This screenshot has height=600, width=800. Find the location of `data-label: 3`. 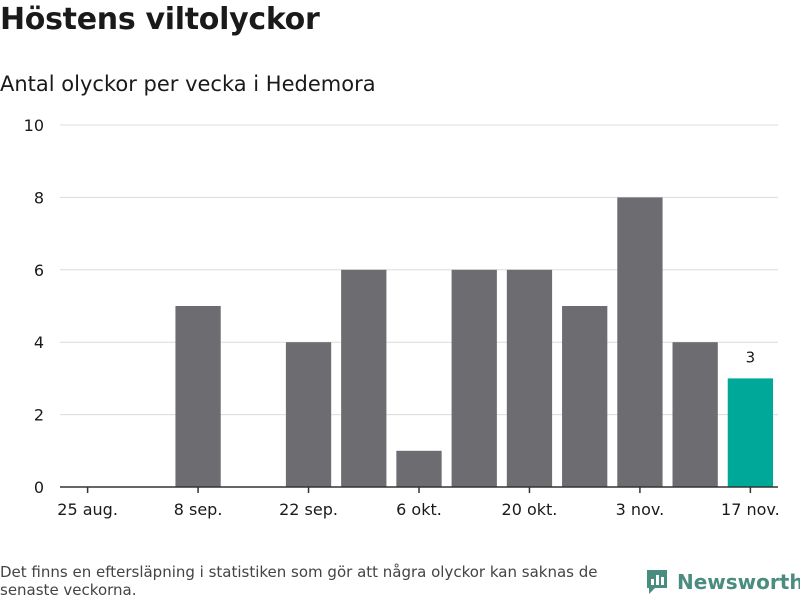

data-label: 3 is located at coordinates (751, 357).